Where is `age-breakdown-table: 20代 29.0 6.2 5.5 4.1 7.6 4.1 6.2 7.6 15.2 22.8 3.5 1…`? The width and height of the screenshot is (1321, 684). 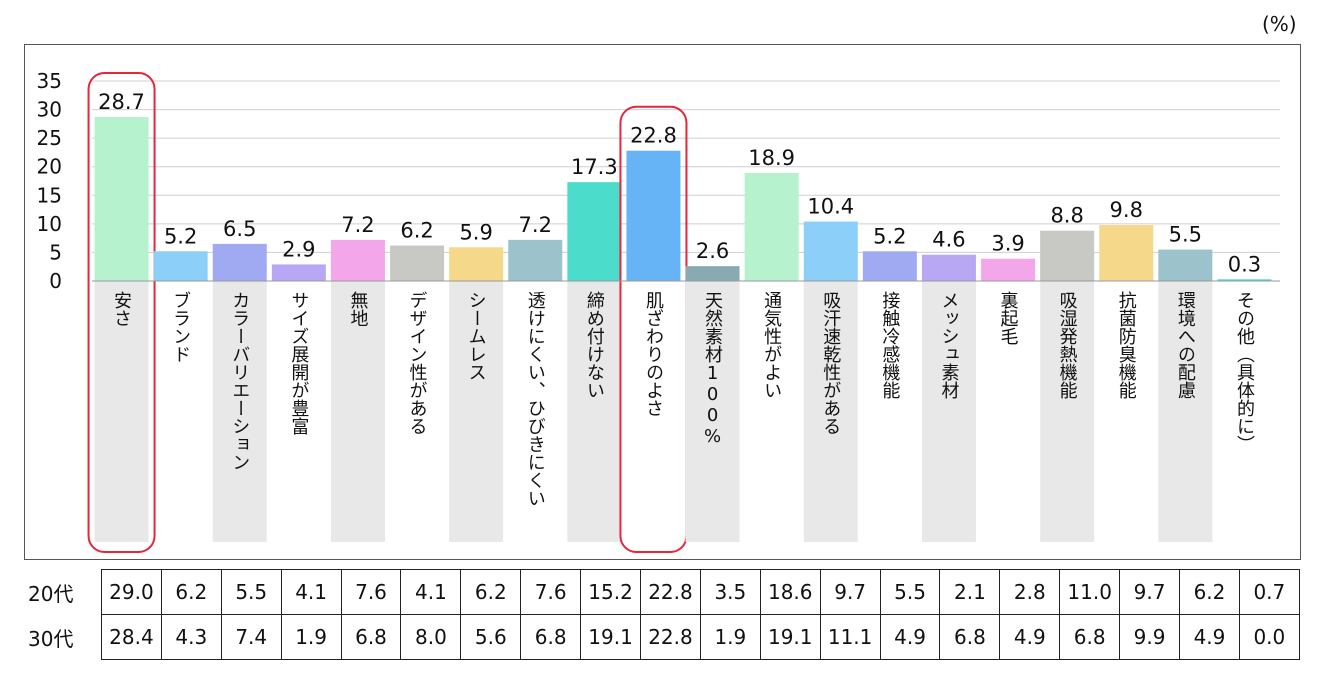
age-breakdown-table: 20代 29.0 6.2 5.5 4.1 7.6 4.1 6.2 7.6 15.2 22.8 3.5 1… is located at coordinates (660, 614).